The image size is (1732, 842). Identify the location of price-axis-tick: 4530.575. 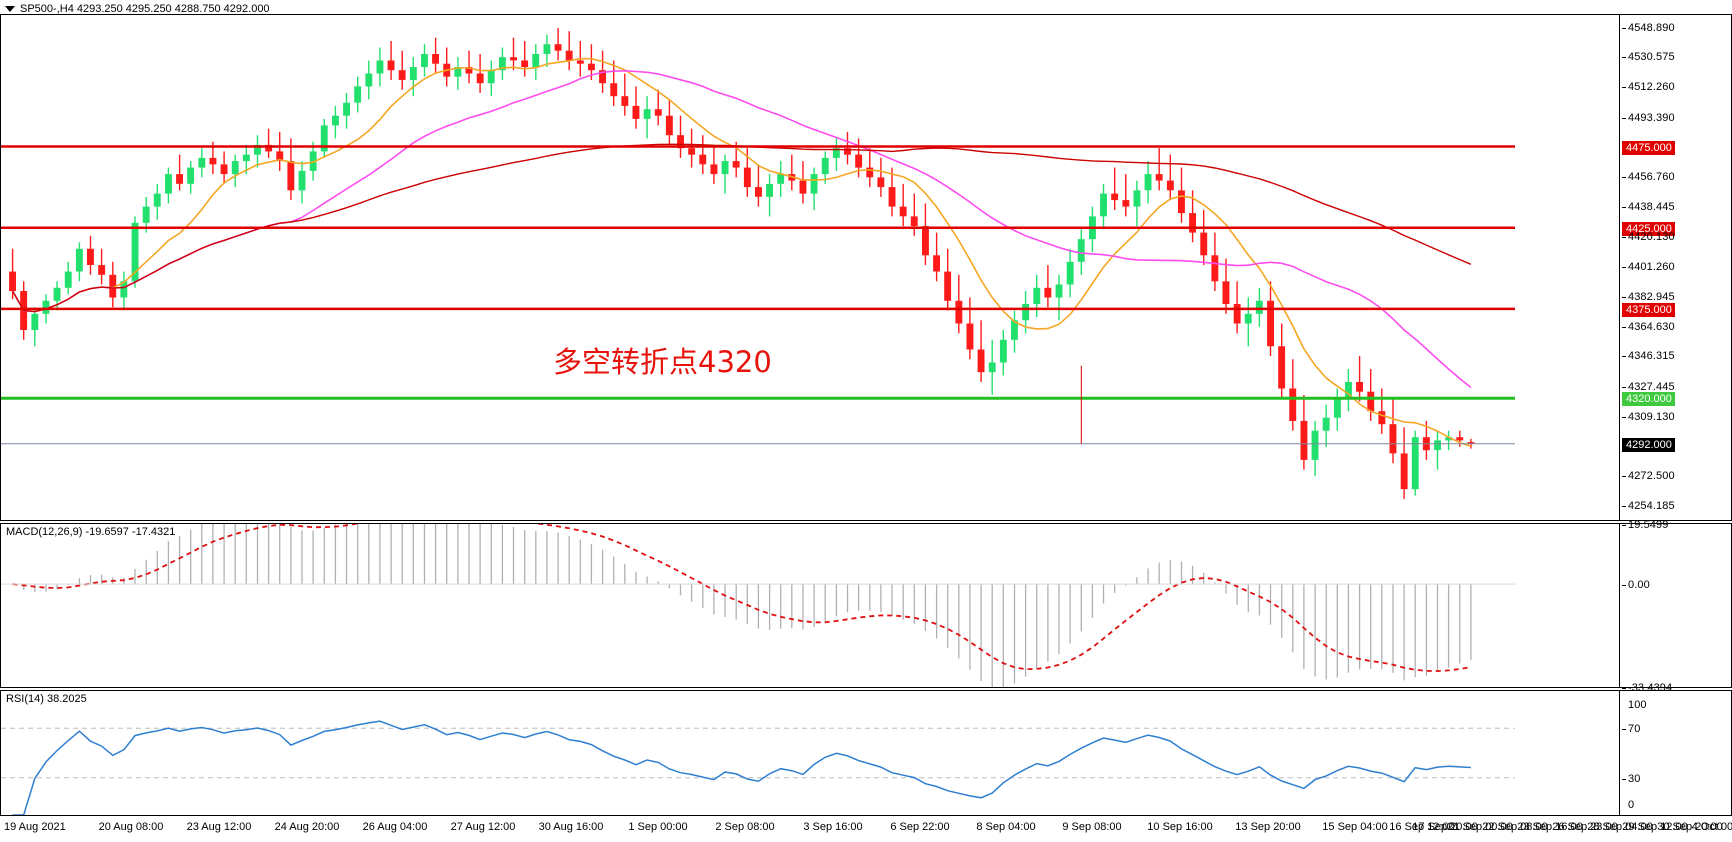
(1648, 57).